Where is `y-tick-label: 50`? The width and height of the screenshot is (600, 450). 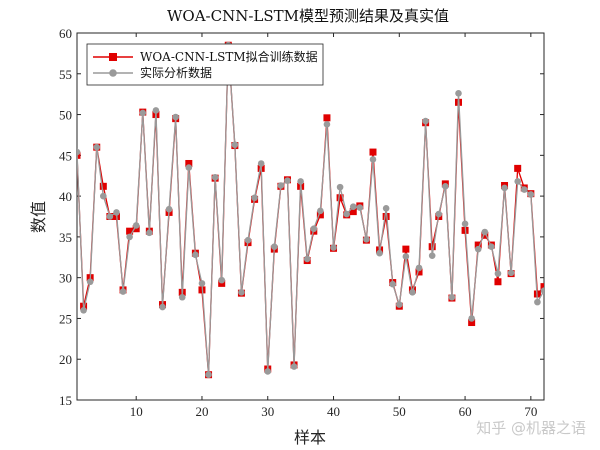 y-tick-label: 50 is located at coordinates (65, 115).